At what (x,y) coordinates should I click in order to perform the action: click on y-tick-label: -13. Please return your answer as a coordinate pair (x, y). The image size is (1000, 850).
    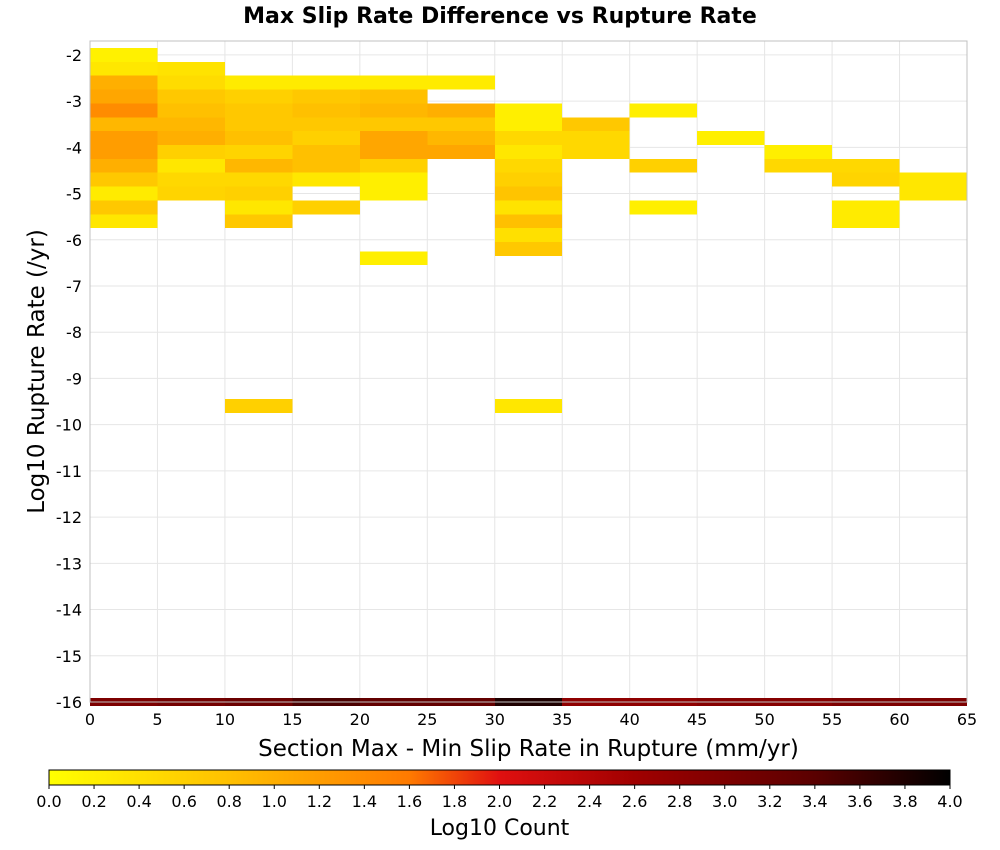
    Looking at the image, I should click on (69, 563).